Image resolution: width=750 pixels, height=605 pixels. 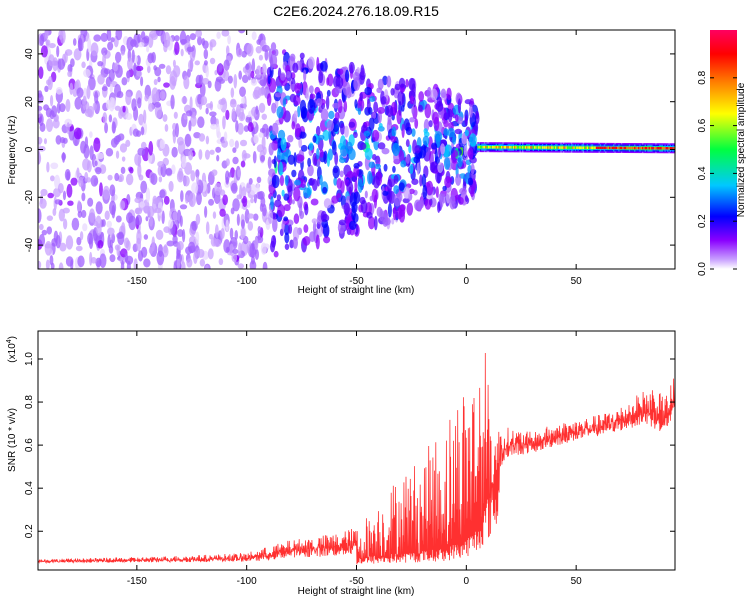 I want to click on x-tick-label: -100, so click(x=247, y=581).